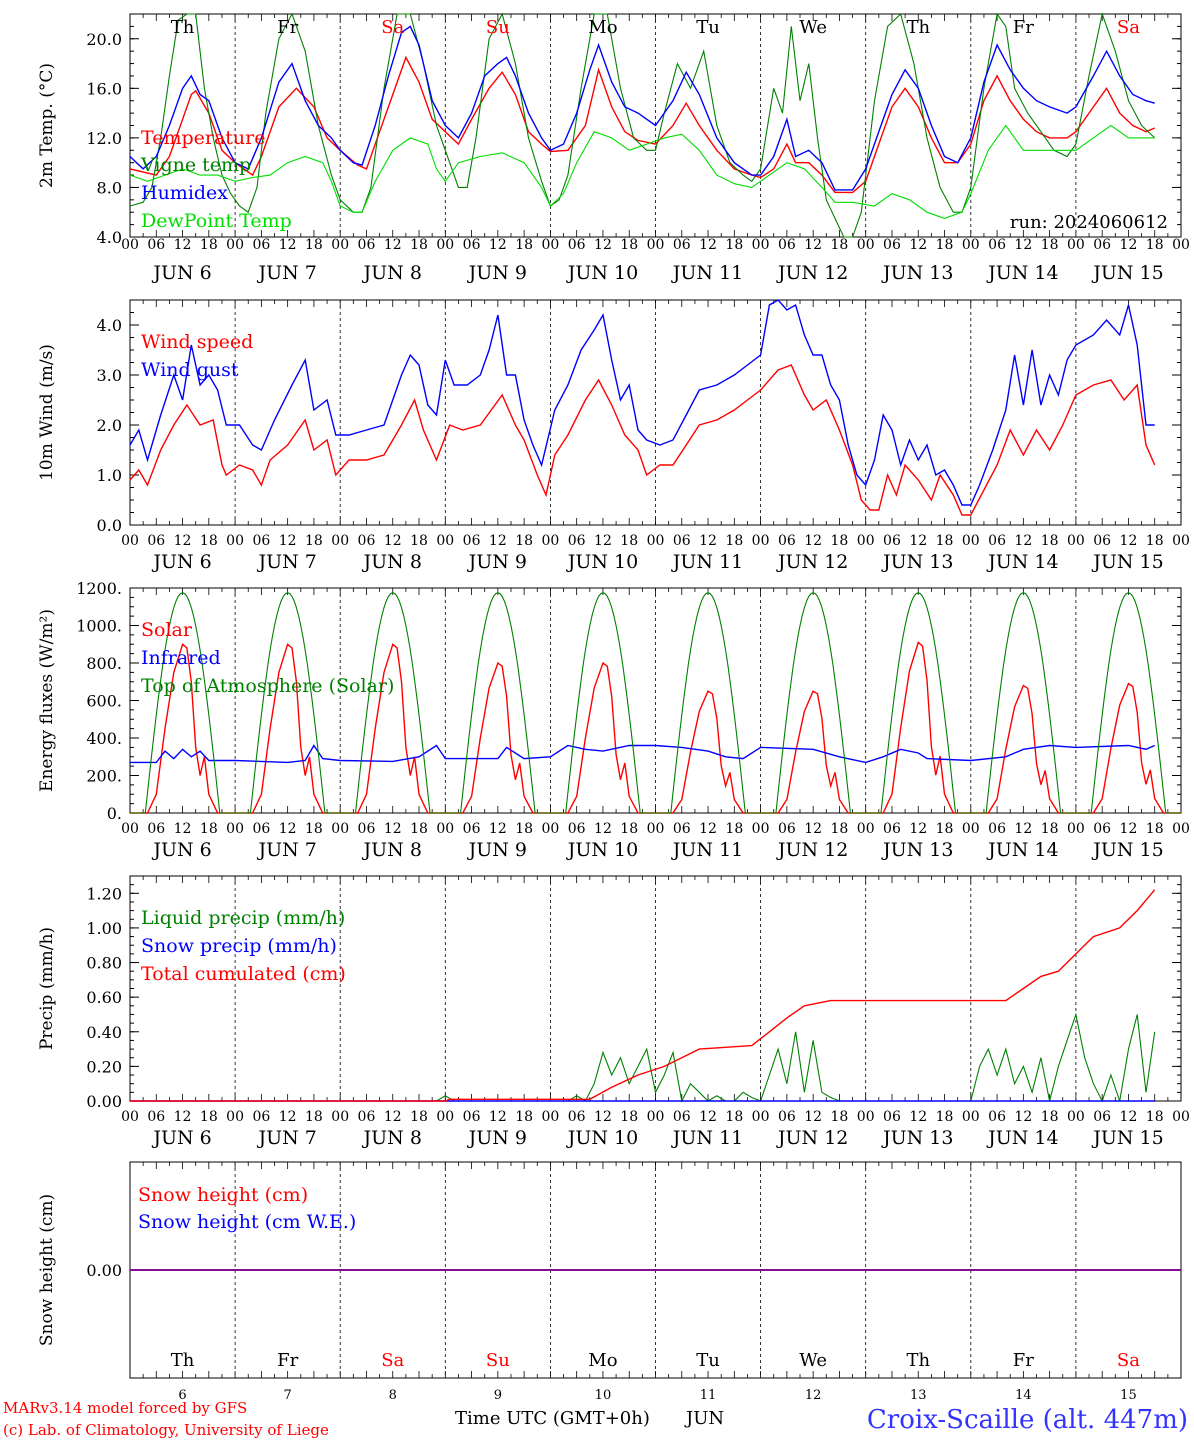 Image resolution: width=1194 pixels, height=1440 pixels. What do you see at coordinates (1023, 1395) in the screenshot?
I see `day-number: 14` at bounding box center [1023, 1395].